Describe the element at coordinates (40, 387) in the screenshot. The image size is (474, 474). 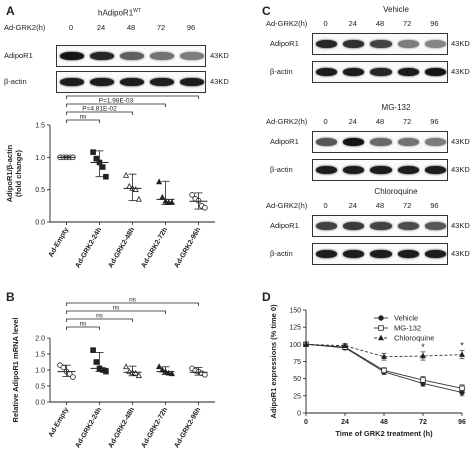
I see `y-tick-label: 0.5` at that location.